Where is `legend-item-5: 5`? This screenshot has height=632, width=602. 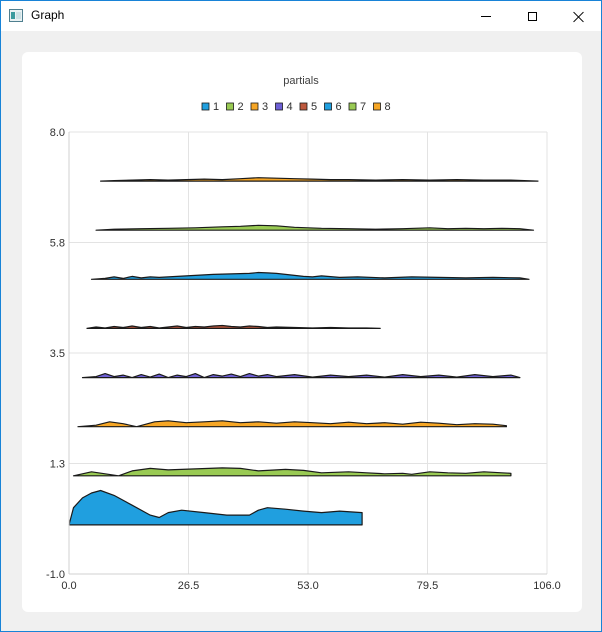
legend-item-5: 5 is located at coordinates (308, 107).